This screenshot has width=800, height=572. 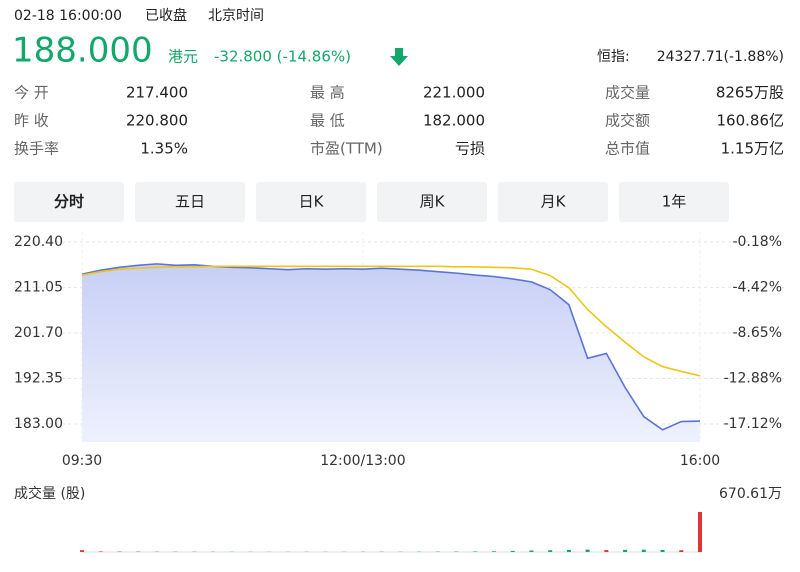 I want to click on stat-value: 8265万股, so click(x=750, y=93).